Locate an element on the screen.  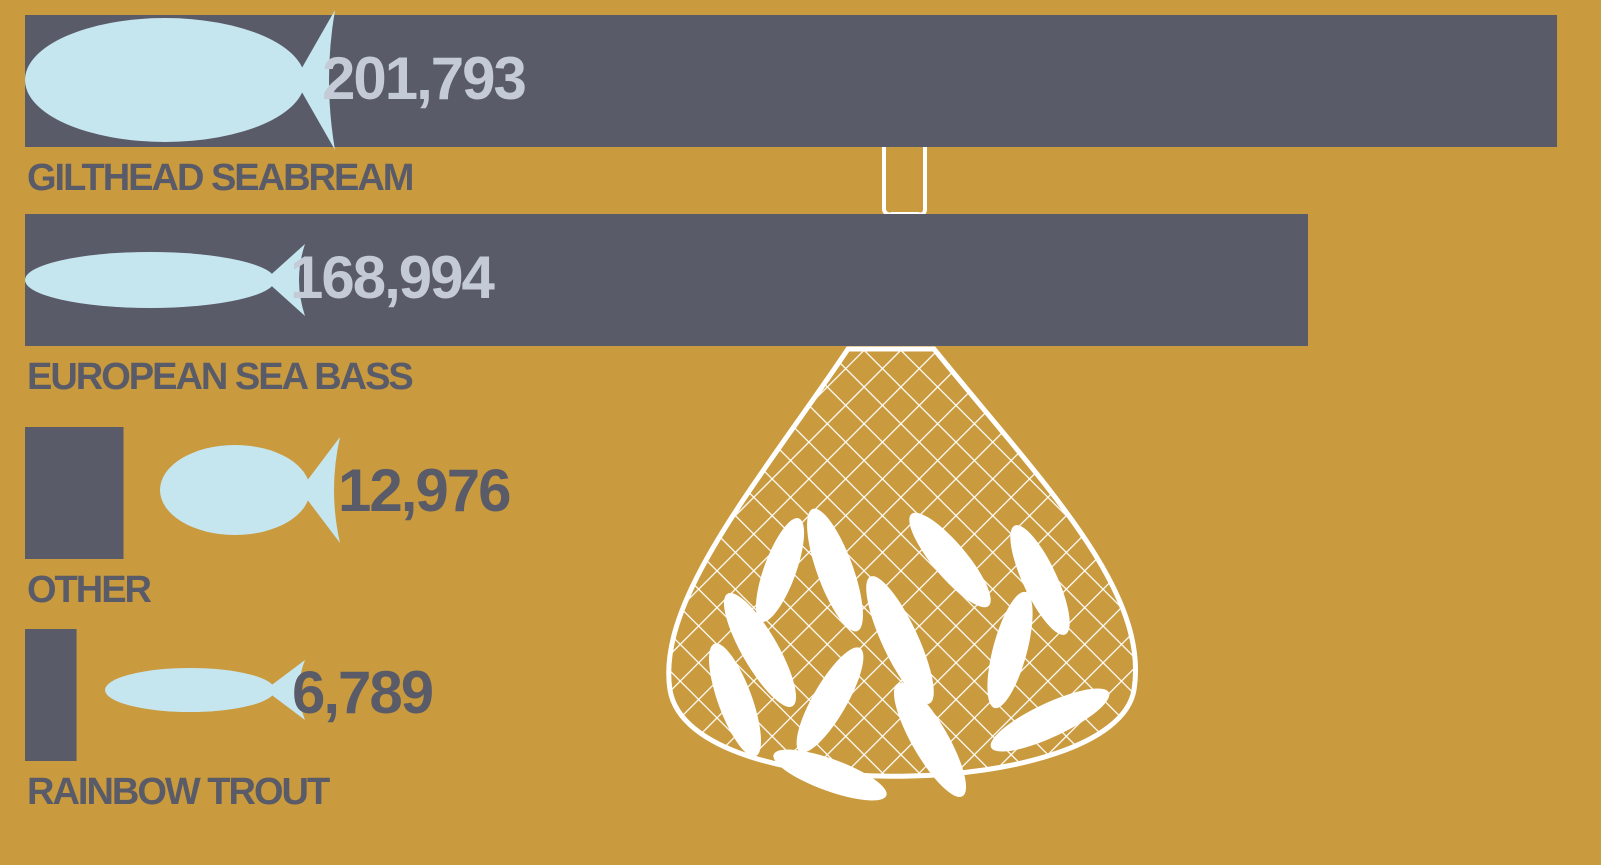
value-label: 12,976 is located at coordinates (424, 490).